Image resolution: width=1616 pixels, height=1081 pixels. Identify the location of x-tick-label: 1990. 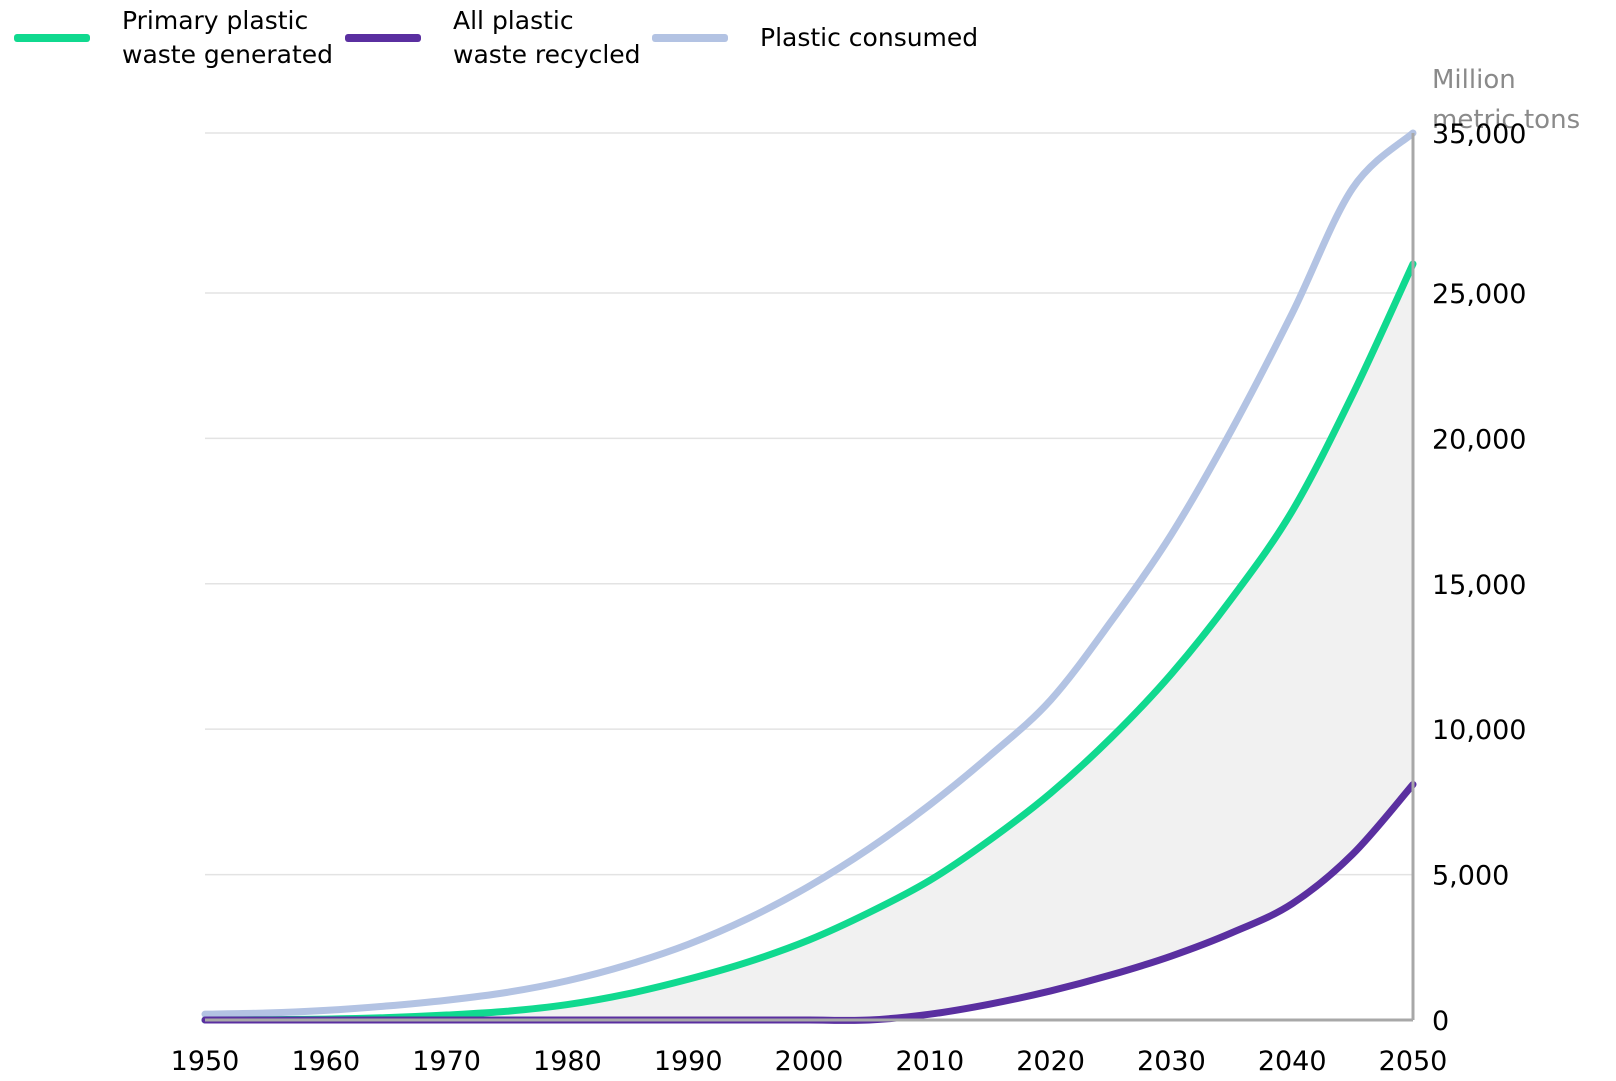
(688, 1061).